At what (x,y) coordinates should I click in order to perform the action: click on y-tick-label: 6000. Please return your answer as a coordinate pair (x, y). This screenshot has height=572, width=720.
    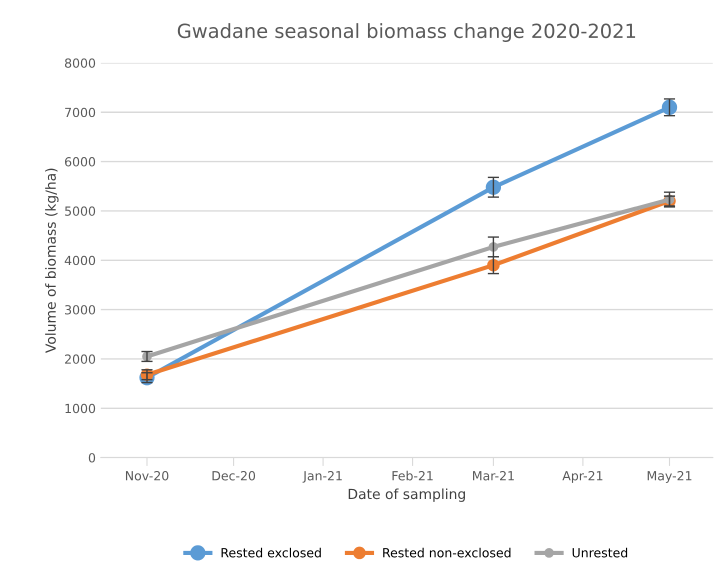
    Looking at the image, I should click on (80, 162).